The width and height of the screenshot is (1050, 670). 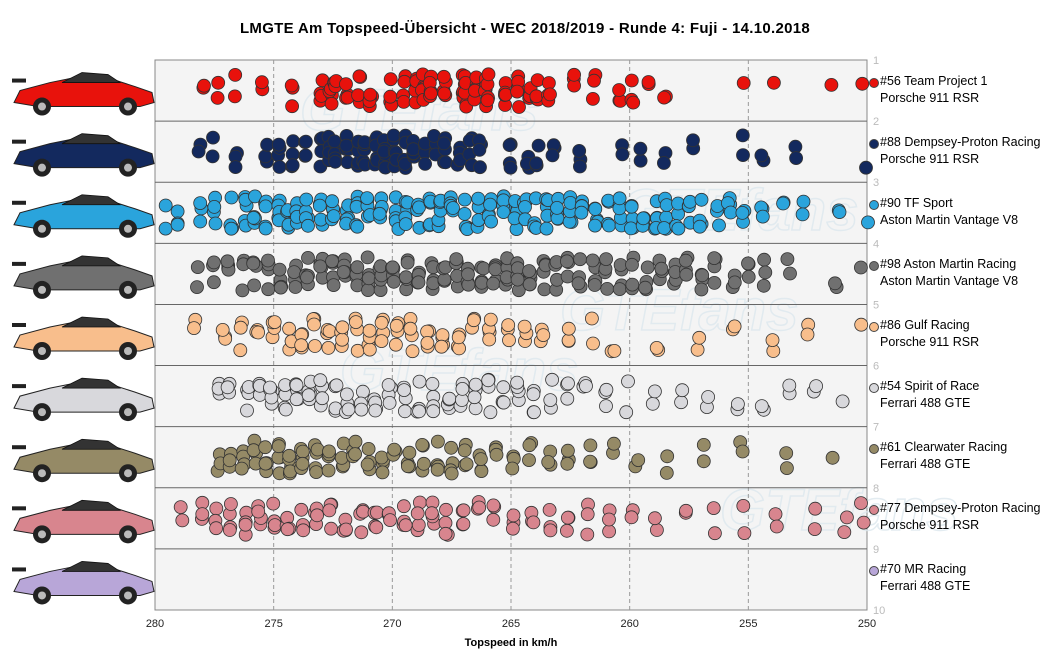 What do you see at coordinates (83, 94) in the screenshot?
I see `porsche-911-rsr-56-livery-icon` at bounding box center [83, 94].